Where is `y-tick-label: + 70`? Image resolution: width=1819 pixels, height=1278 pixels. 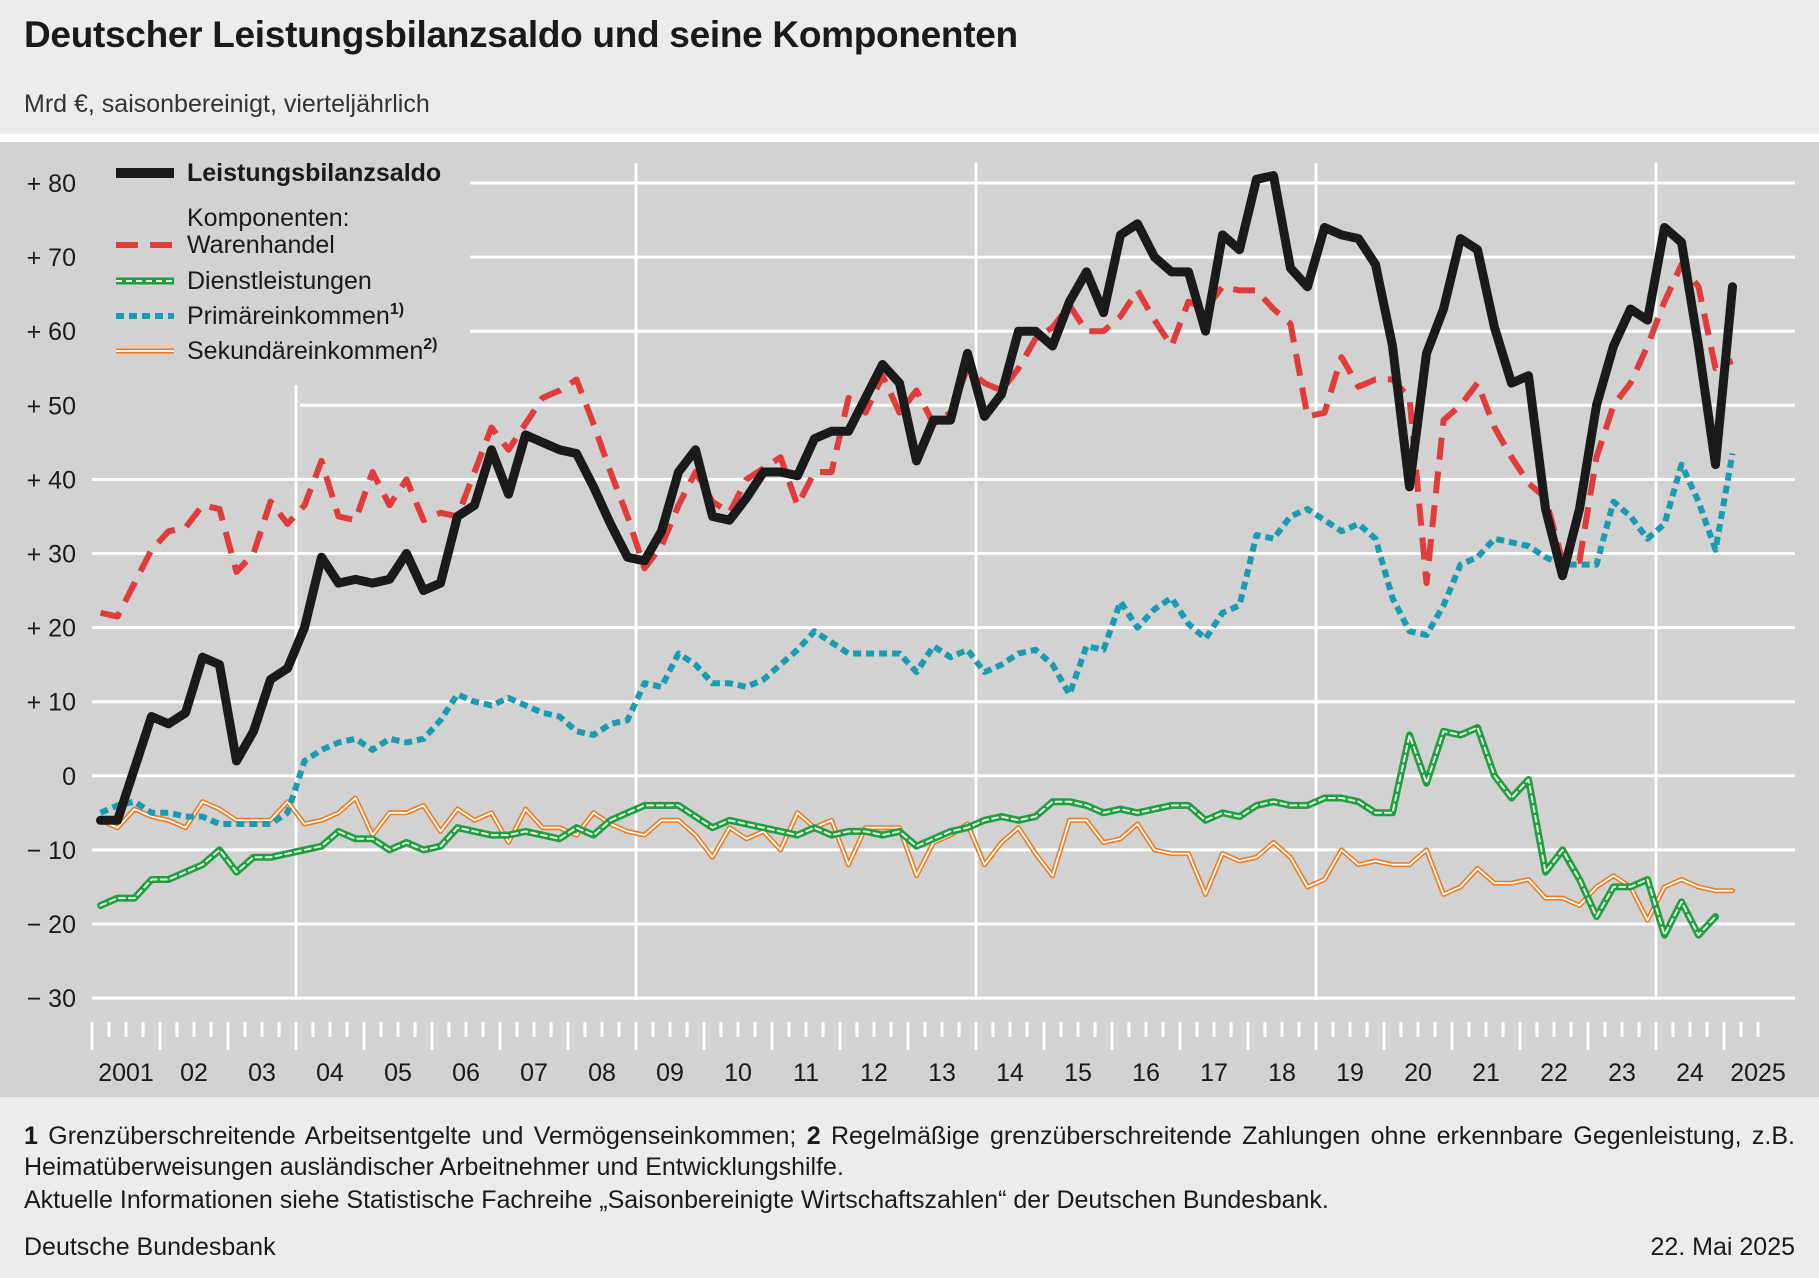 y-tick-label: + 70 is located at coordinates (51, 258).